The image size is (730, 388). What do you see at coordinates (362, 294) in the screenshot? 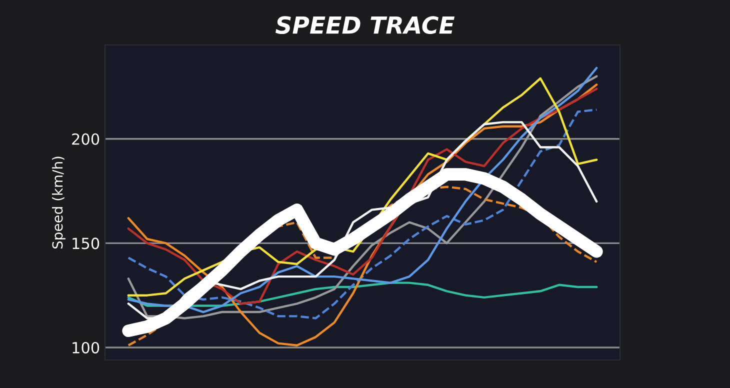
I see `line-series` at bounding box center [362, 294].